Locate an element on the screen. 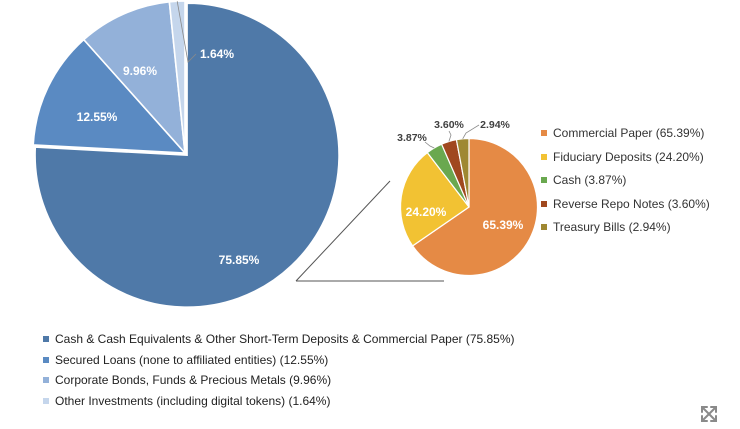 This screenshot has height=429, width=740. detail-legend-item: Cash (3.87%) is located at coordinates (625, 184).